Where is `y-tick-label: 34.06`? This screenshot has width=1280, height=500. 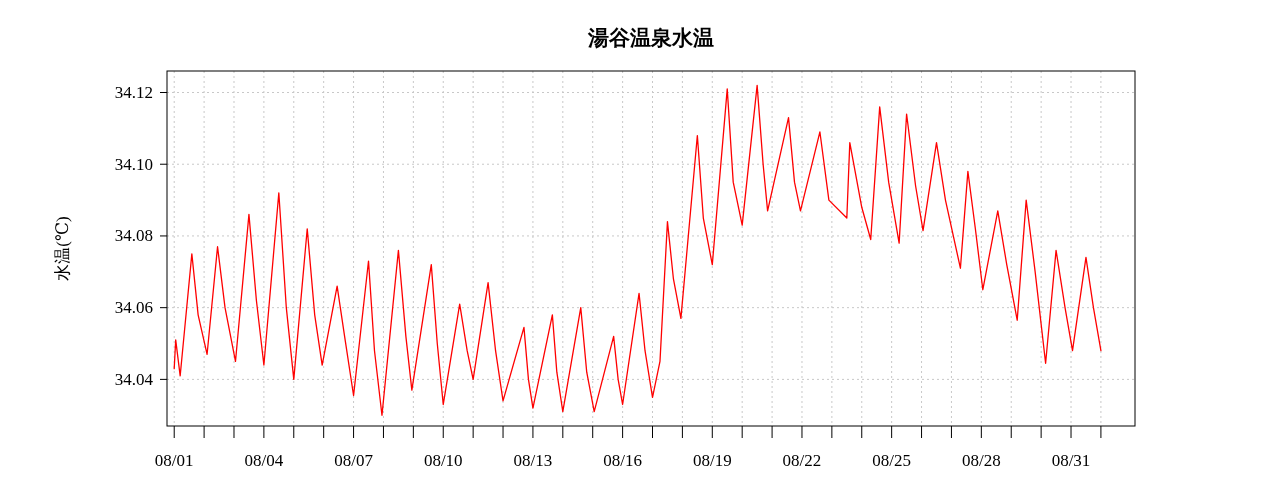
y-tick-label: 34.06 is located at coordinates (133, 308).